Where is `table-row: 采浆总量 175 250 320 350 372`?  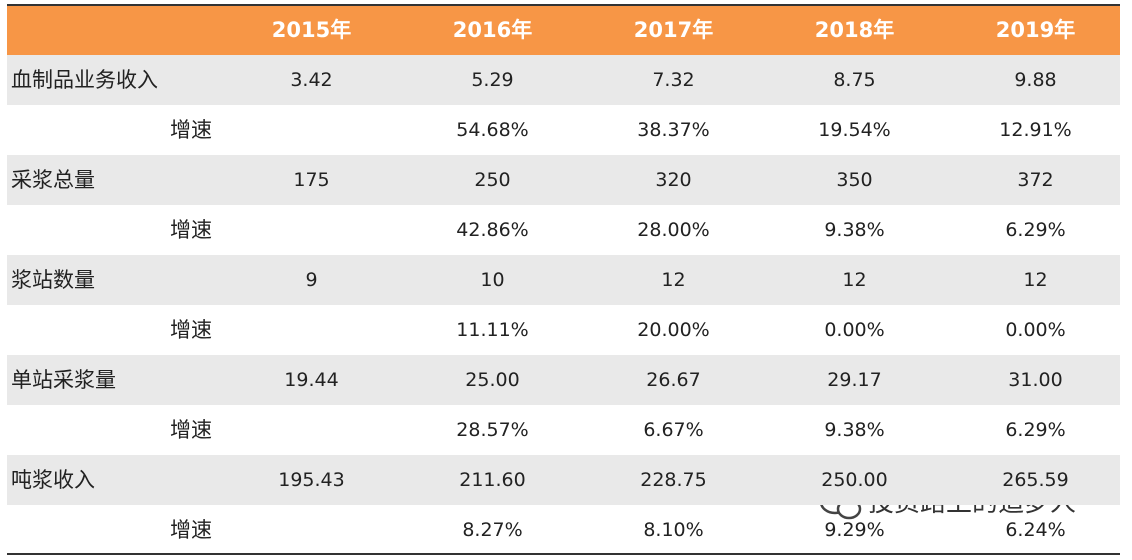 table-row: 采浆总量 175 250 320 350 372 is located at coordinates (563, 180).